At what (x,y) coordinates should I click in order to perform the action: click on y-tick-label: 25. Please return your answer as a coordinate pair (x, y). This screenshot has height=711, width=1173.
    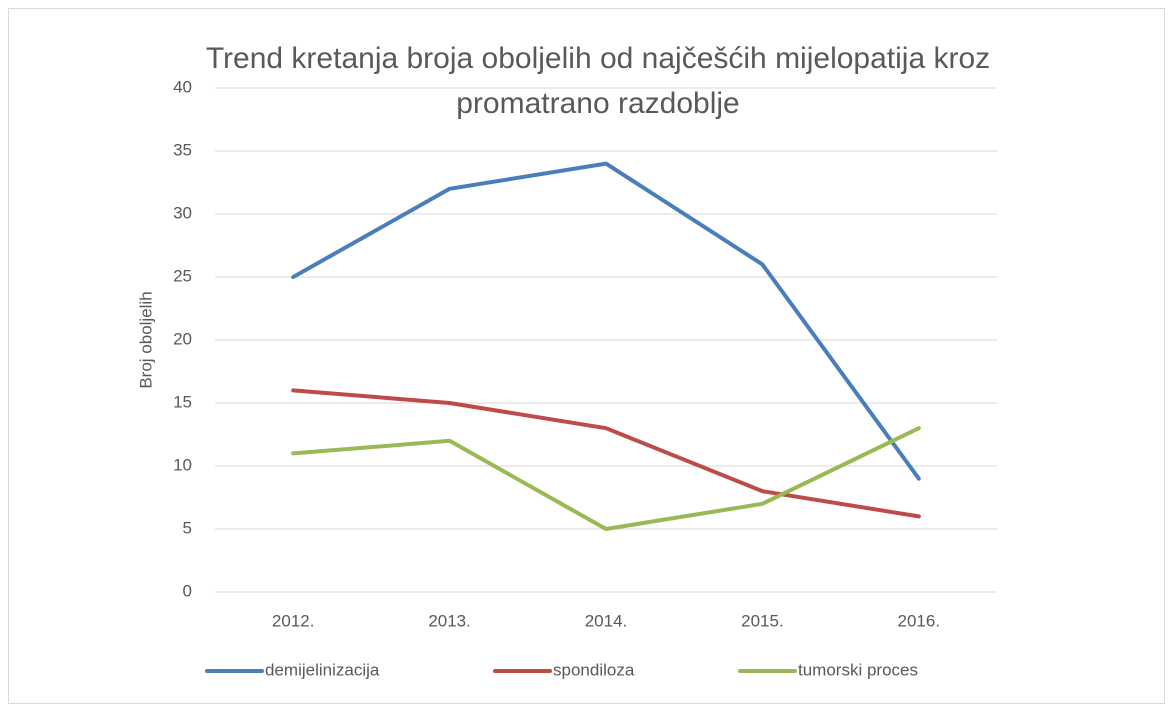
    Looking at the image, I should click on (182, 275).